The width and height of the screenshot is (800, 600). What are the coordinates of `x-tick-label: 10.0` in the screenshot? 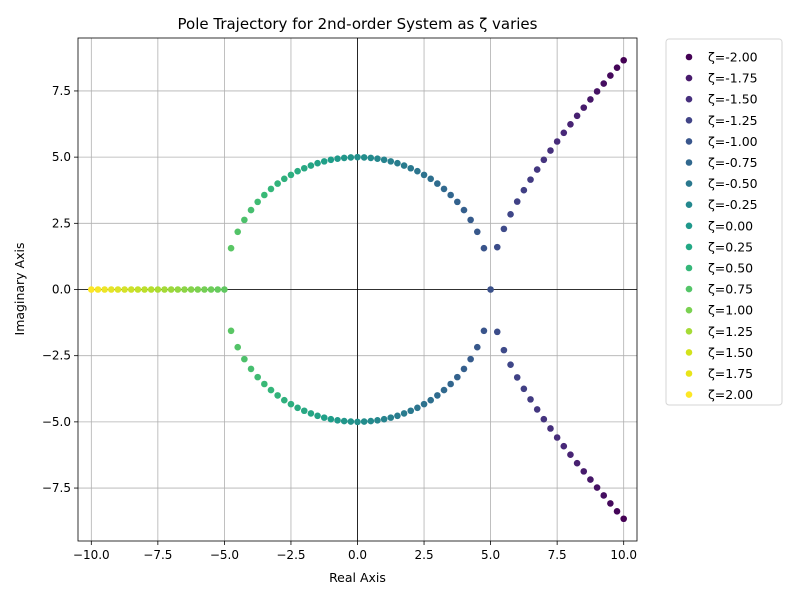 It's located at (623, 555).